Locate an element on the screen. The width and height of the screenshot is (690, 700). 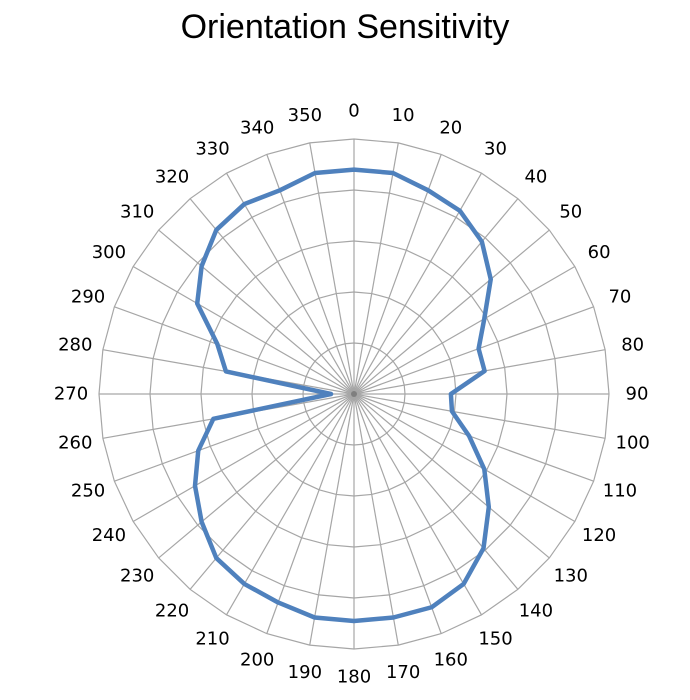
angle-tick-label: 330 is located at coordinates (212, 148).